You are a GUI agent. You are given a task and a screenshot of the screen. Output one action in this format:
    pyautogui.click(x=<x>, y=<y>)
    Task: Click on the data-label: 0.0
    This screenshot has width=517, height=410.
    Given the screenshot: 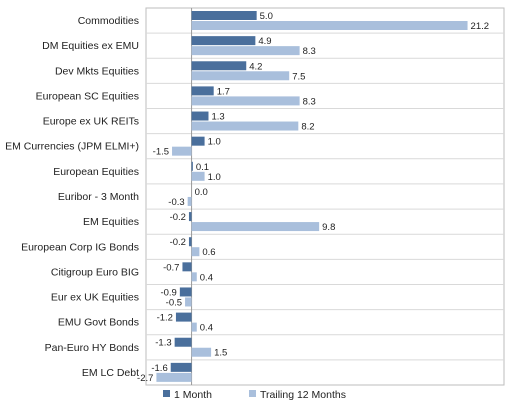 What is the action you would take?
    pyautogui.click(x=201, y=192)
    